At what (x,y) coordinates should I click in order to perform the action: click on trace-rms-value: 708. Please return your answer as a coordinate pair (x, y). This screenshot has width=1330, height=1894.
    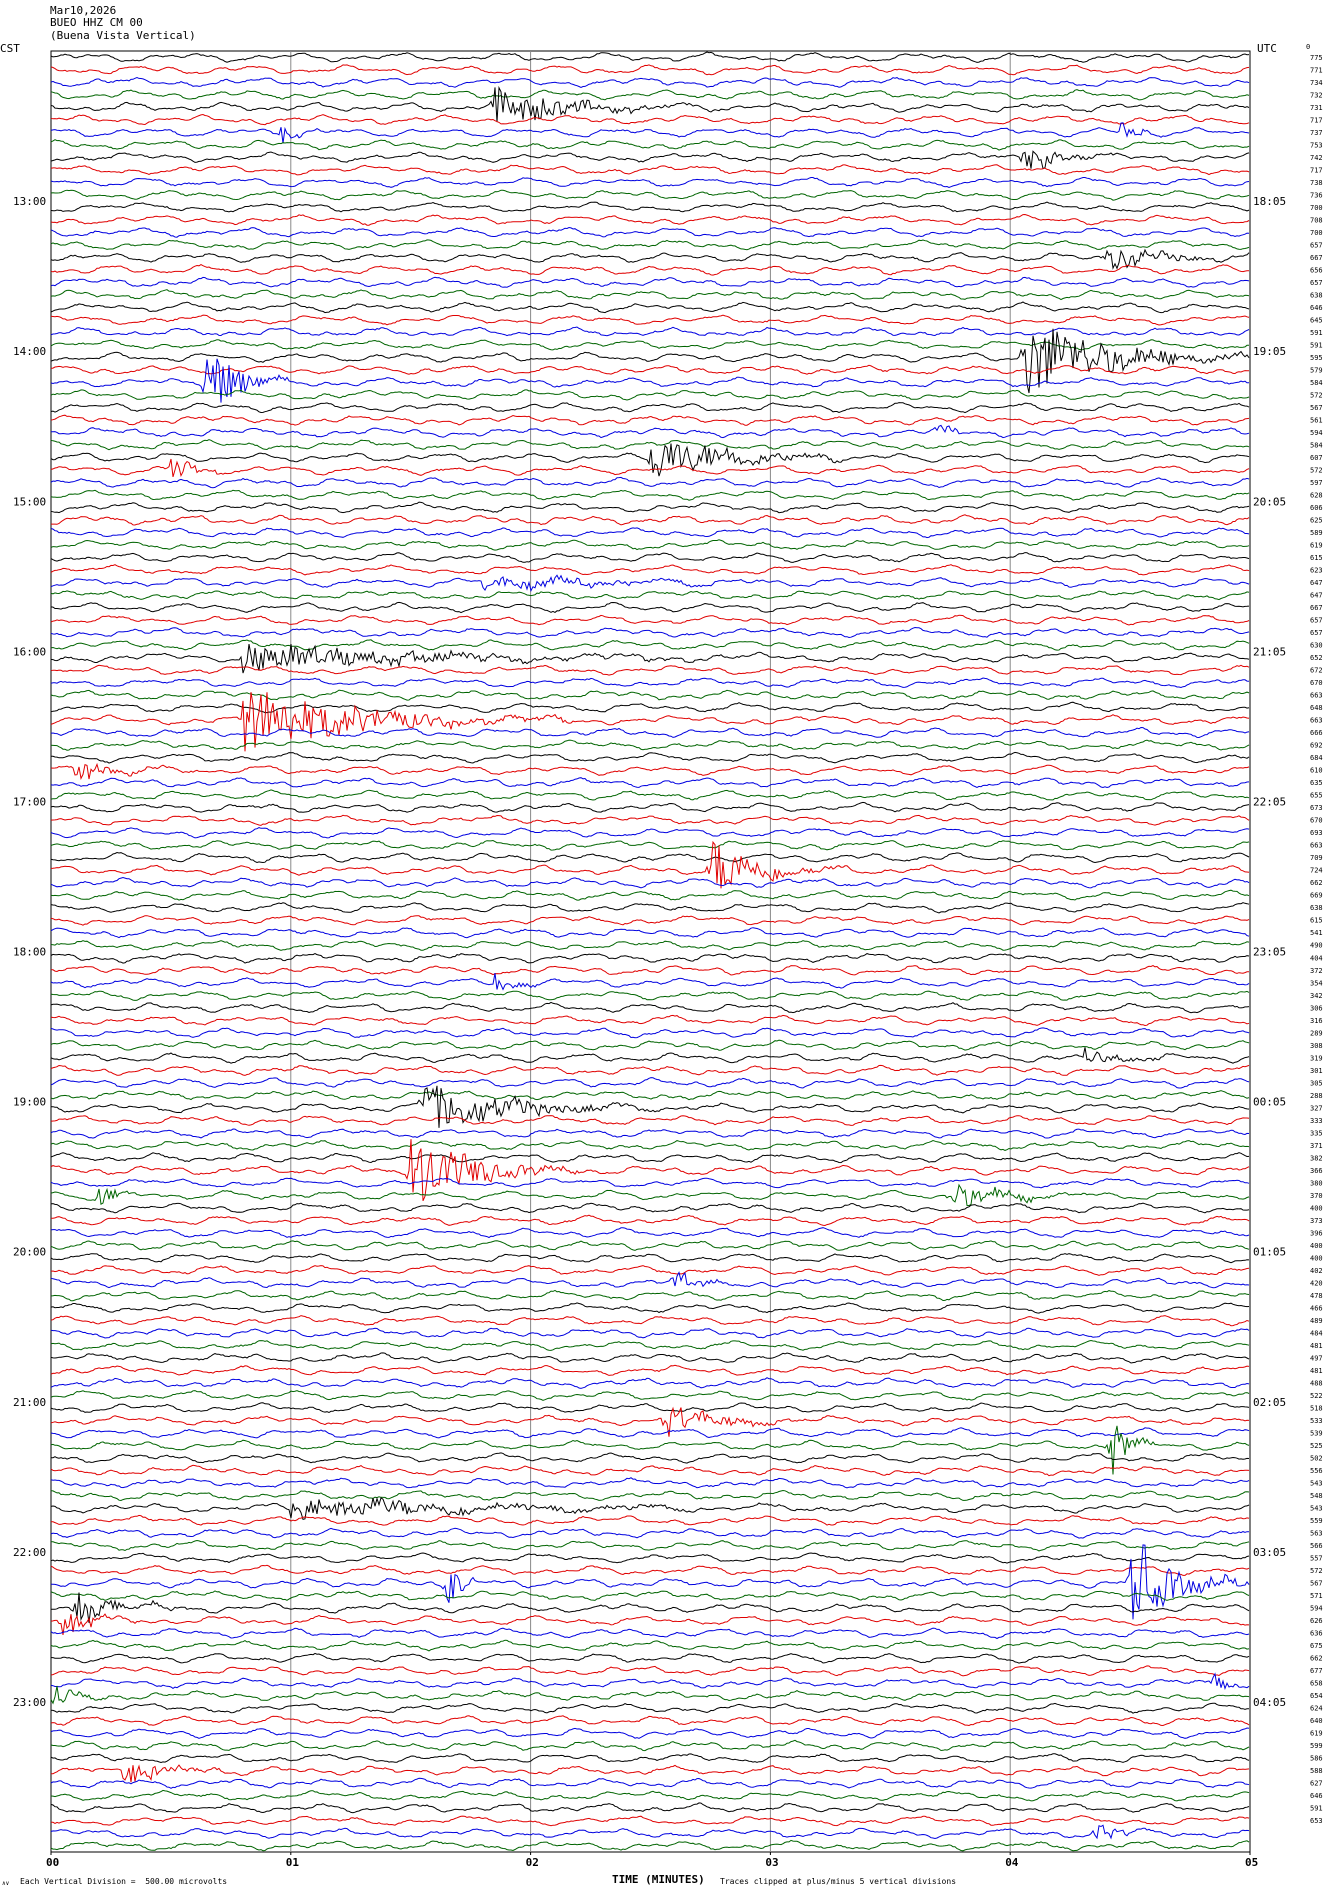
    Looking at the image, I should click on (1316, 220).